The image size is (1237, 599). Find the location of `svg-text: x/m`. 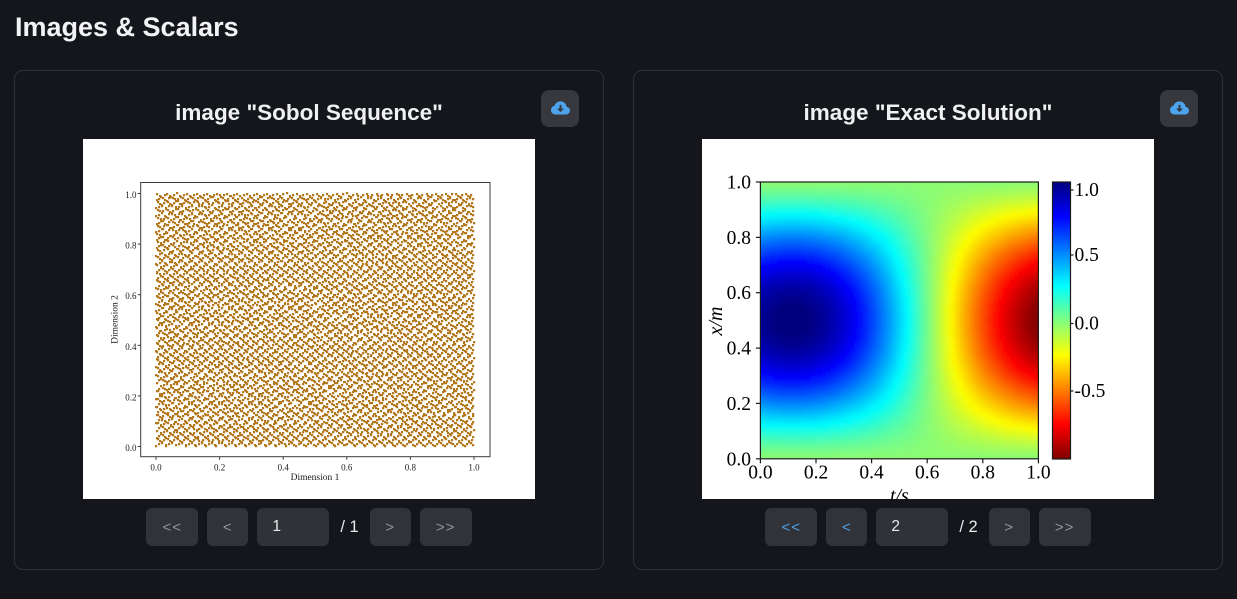

svg-text: x/m is located at coordinates (716, 322).